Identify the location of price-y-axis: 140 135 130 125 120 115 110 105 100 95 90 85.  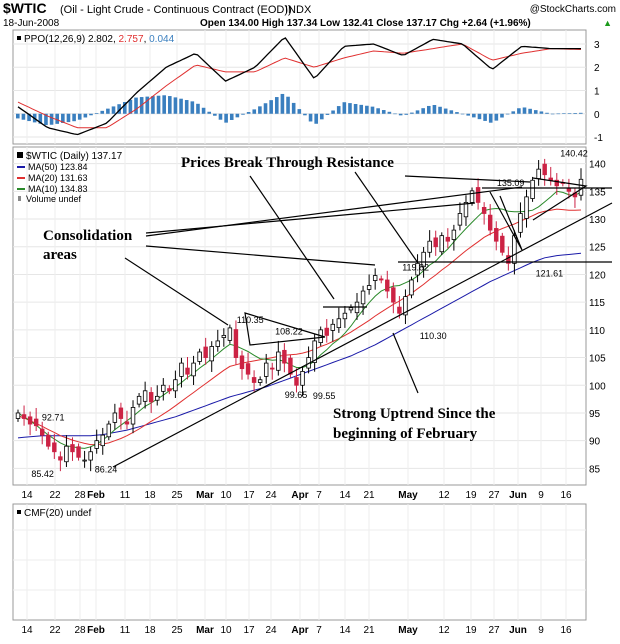
(597, 318).